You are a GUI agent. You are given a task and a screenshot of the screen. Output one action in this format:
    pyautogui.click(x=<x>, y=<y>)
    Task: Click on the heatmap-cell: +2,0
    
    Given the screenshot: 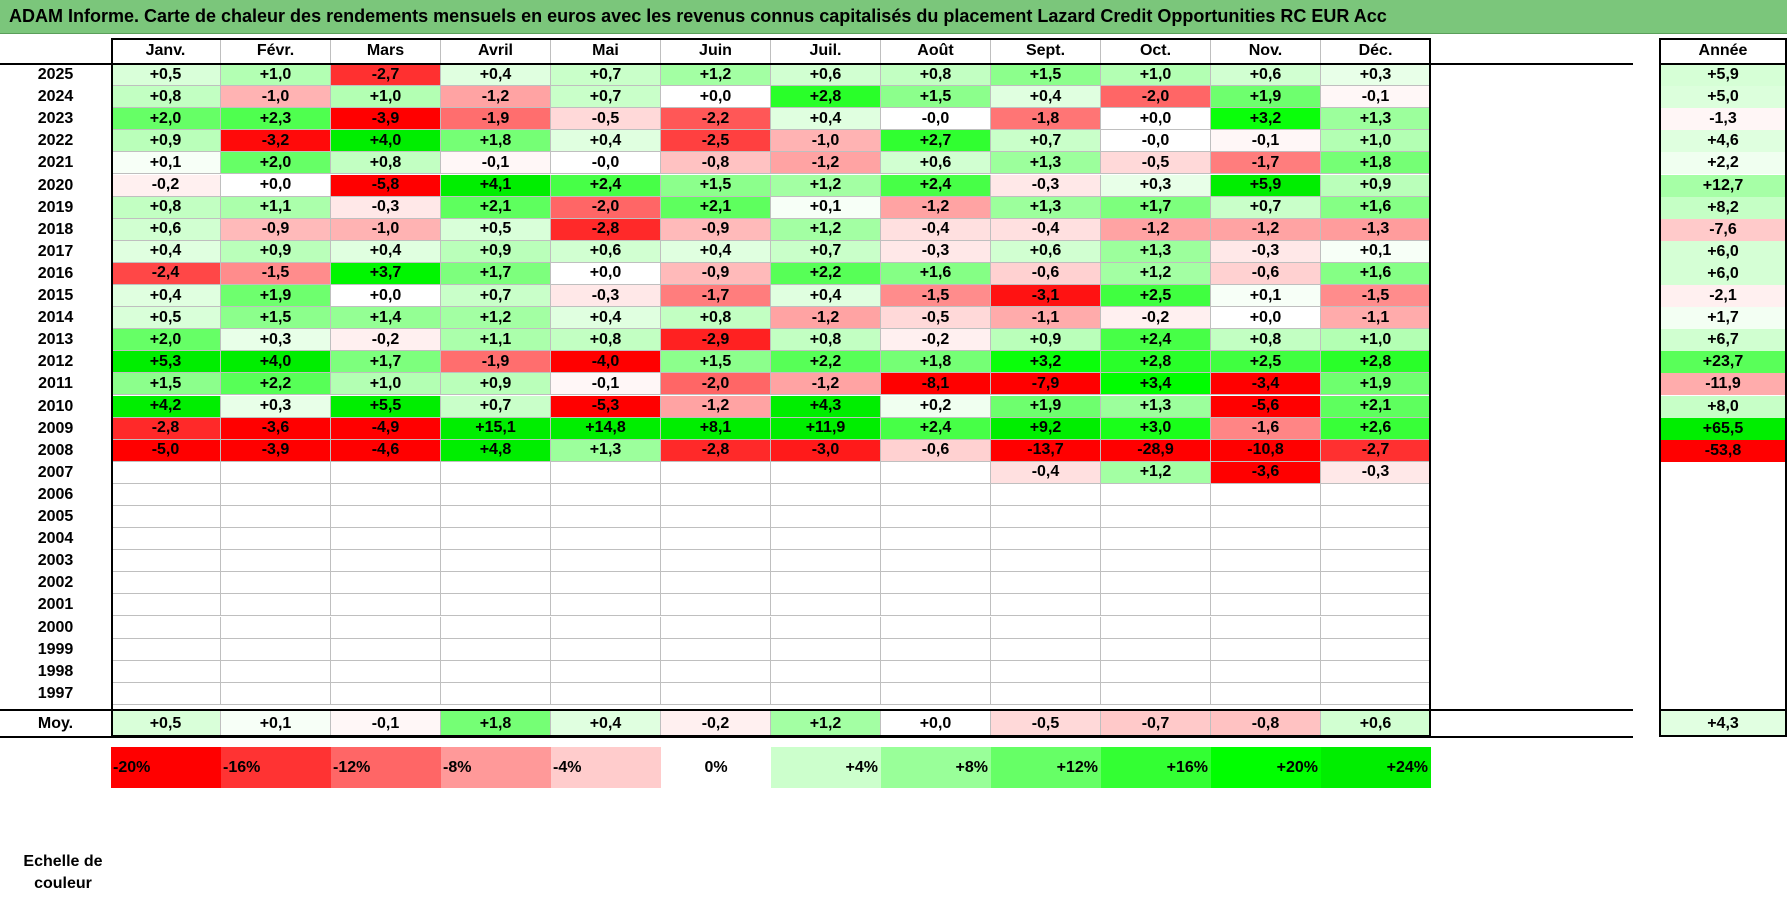 What is the action you would take?
    pyautogui.click(x=276, y=163)
    